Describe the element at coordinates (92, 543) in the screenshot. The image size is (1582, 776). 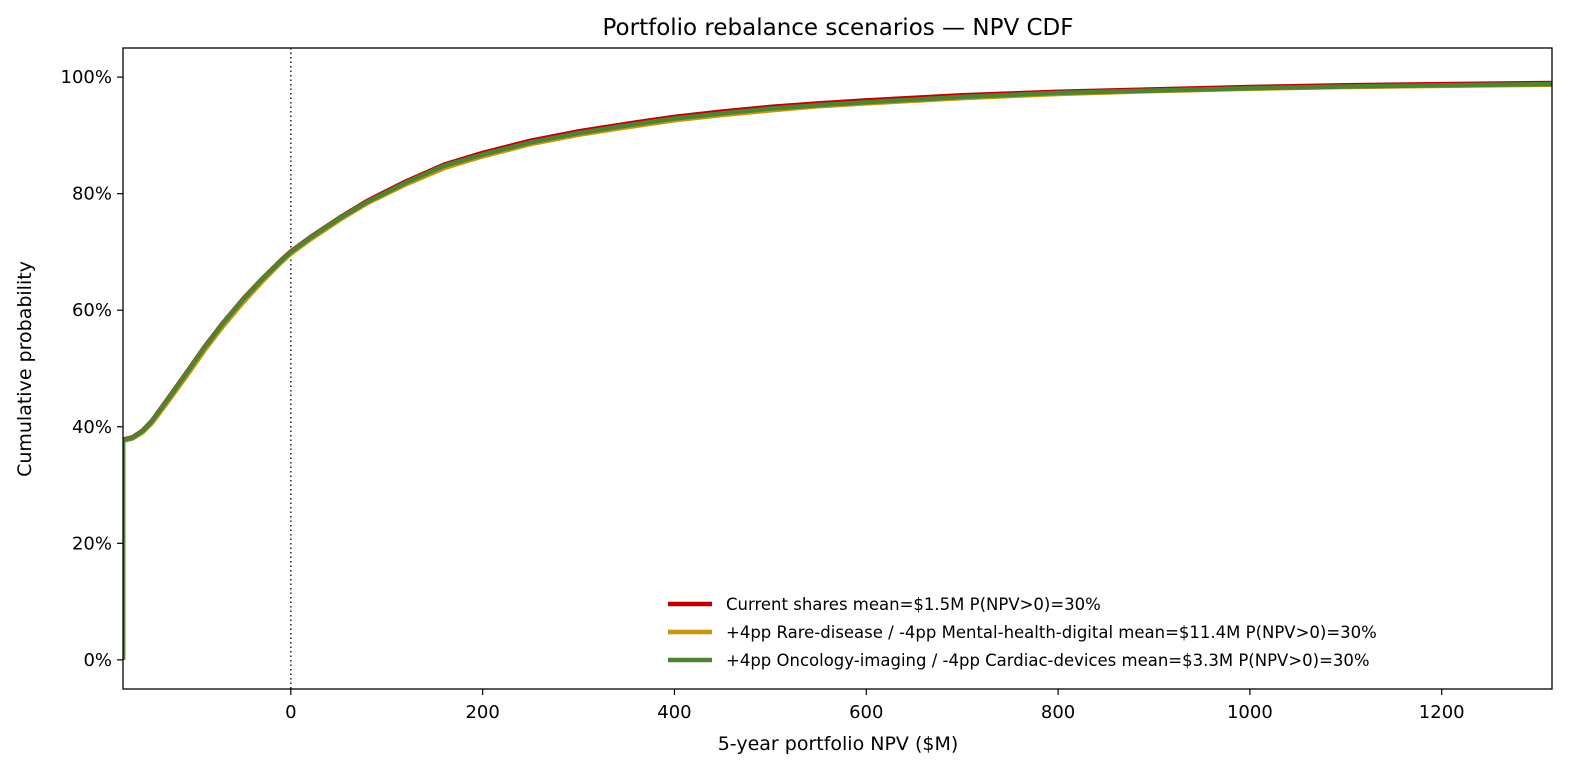
I see `y-tick-label: 20%` at that location.